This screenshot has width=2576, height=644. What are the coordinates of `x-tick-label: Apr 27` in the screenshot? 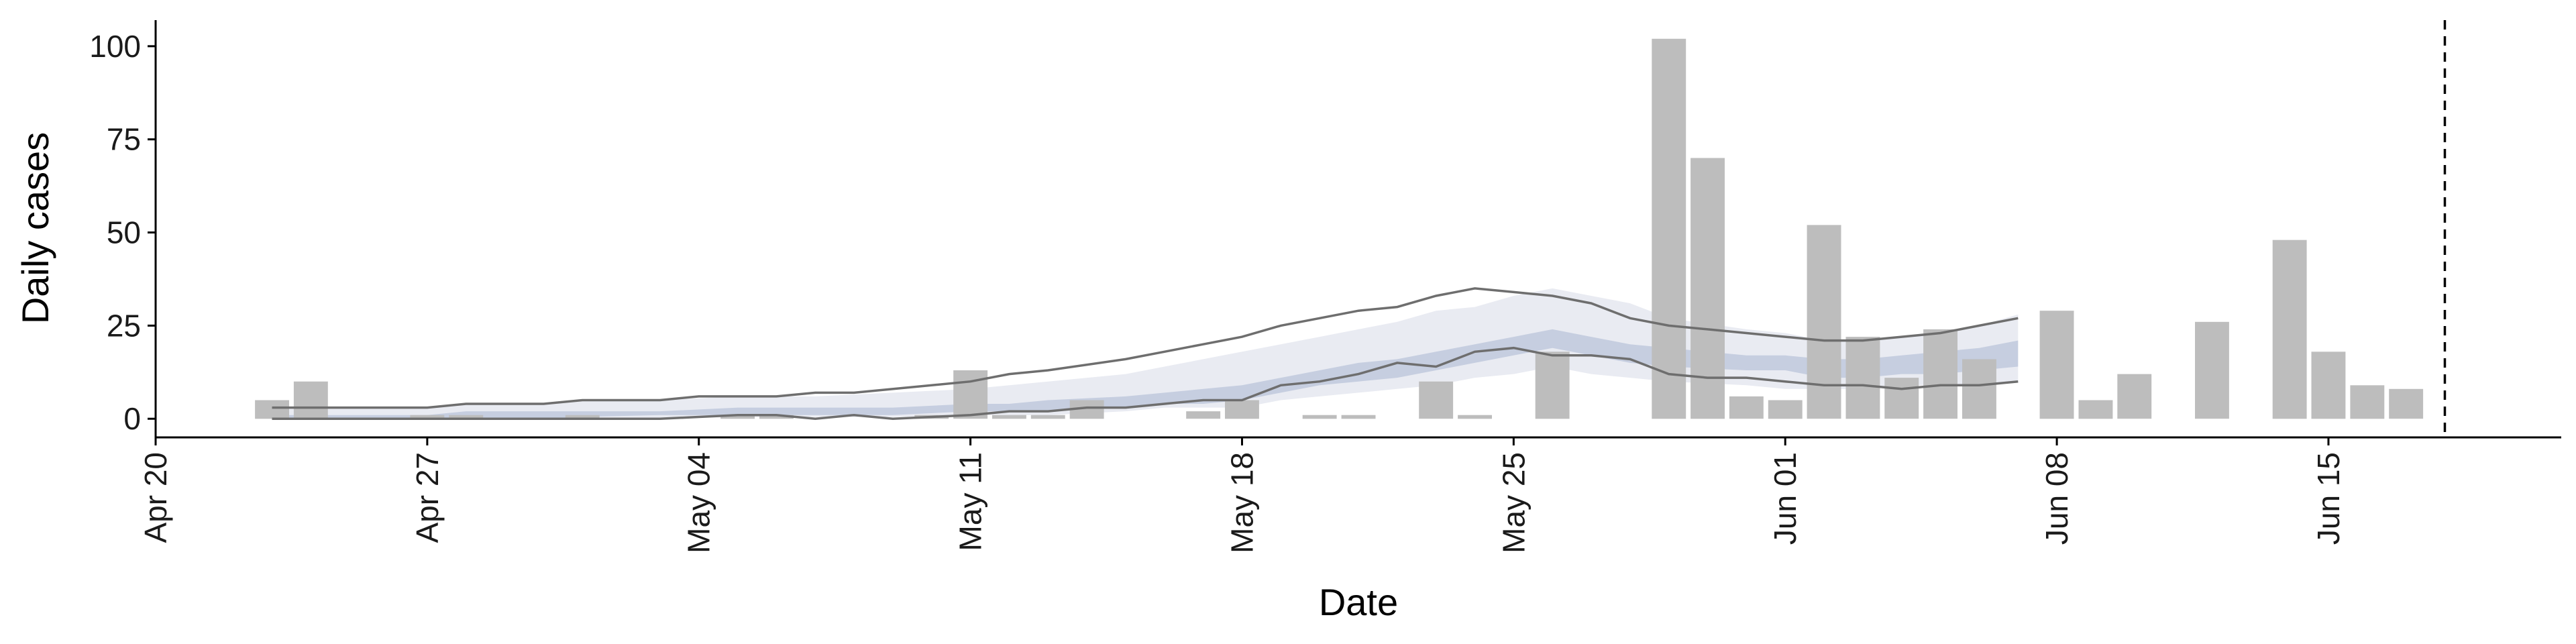 It's located at (427, 497).